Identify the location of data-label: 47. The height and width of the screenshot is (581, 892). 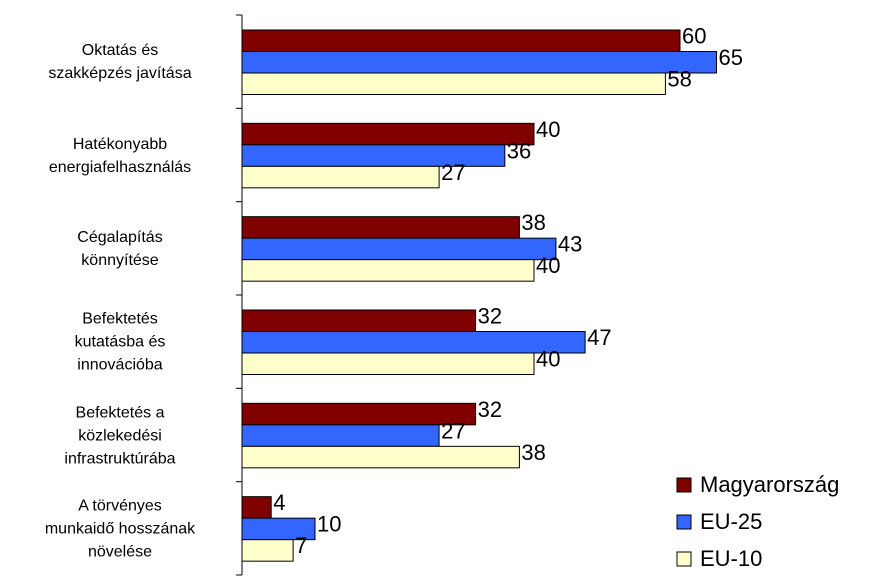
(599, 337).